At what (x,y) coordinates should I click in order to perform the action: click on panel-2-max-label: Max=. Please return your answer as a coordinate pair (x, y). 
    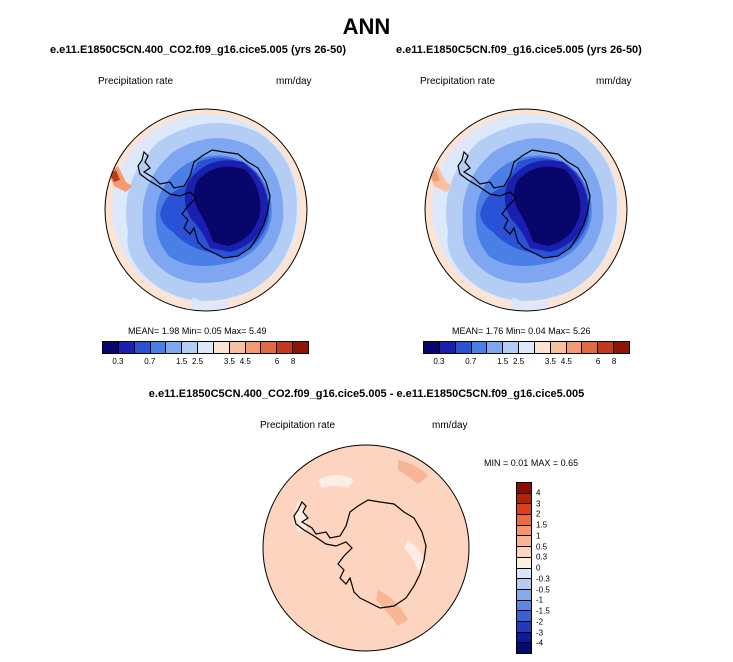
    Looking at the image, I should click on (559, 331).